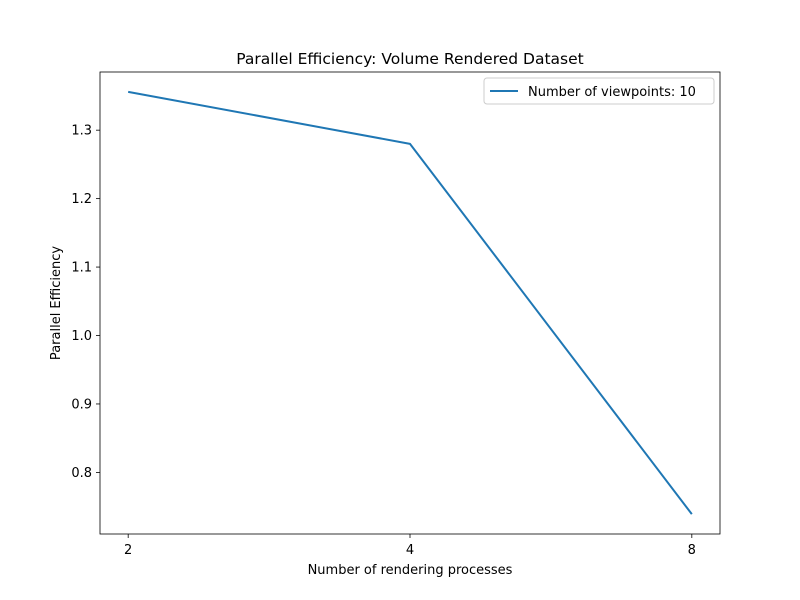  What do you see at coordinates (128, 550) in the screenshot?
I see `x-tick-label: 2` at bounding box center [128, 550].